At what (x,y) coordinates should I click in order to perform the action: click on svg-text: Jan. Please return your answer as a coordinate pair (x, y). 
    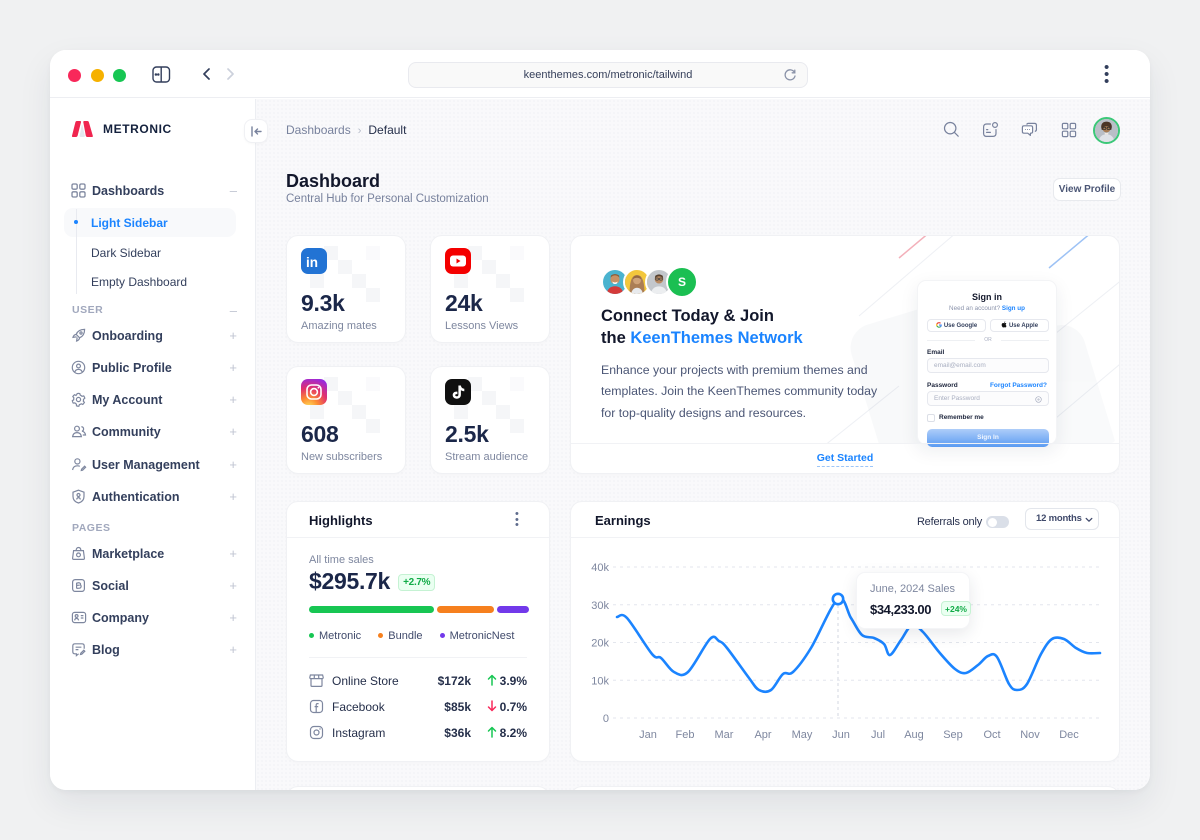
    Looking at the image, I should click on (648, 735).